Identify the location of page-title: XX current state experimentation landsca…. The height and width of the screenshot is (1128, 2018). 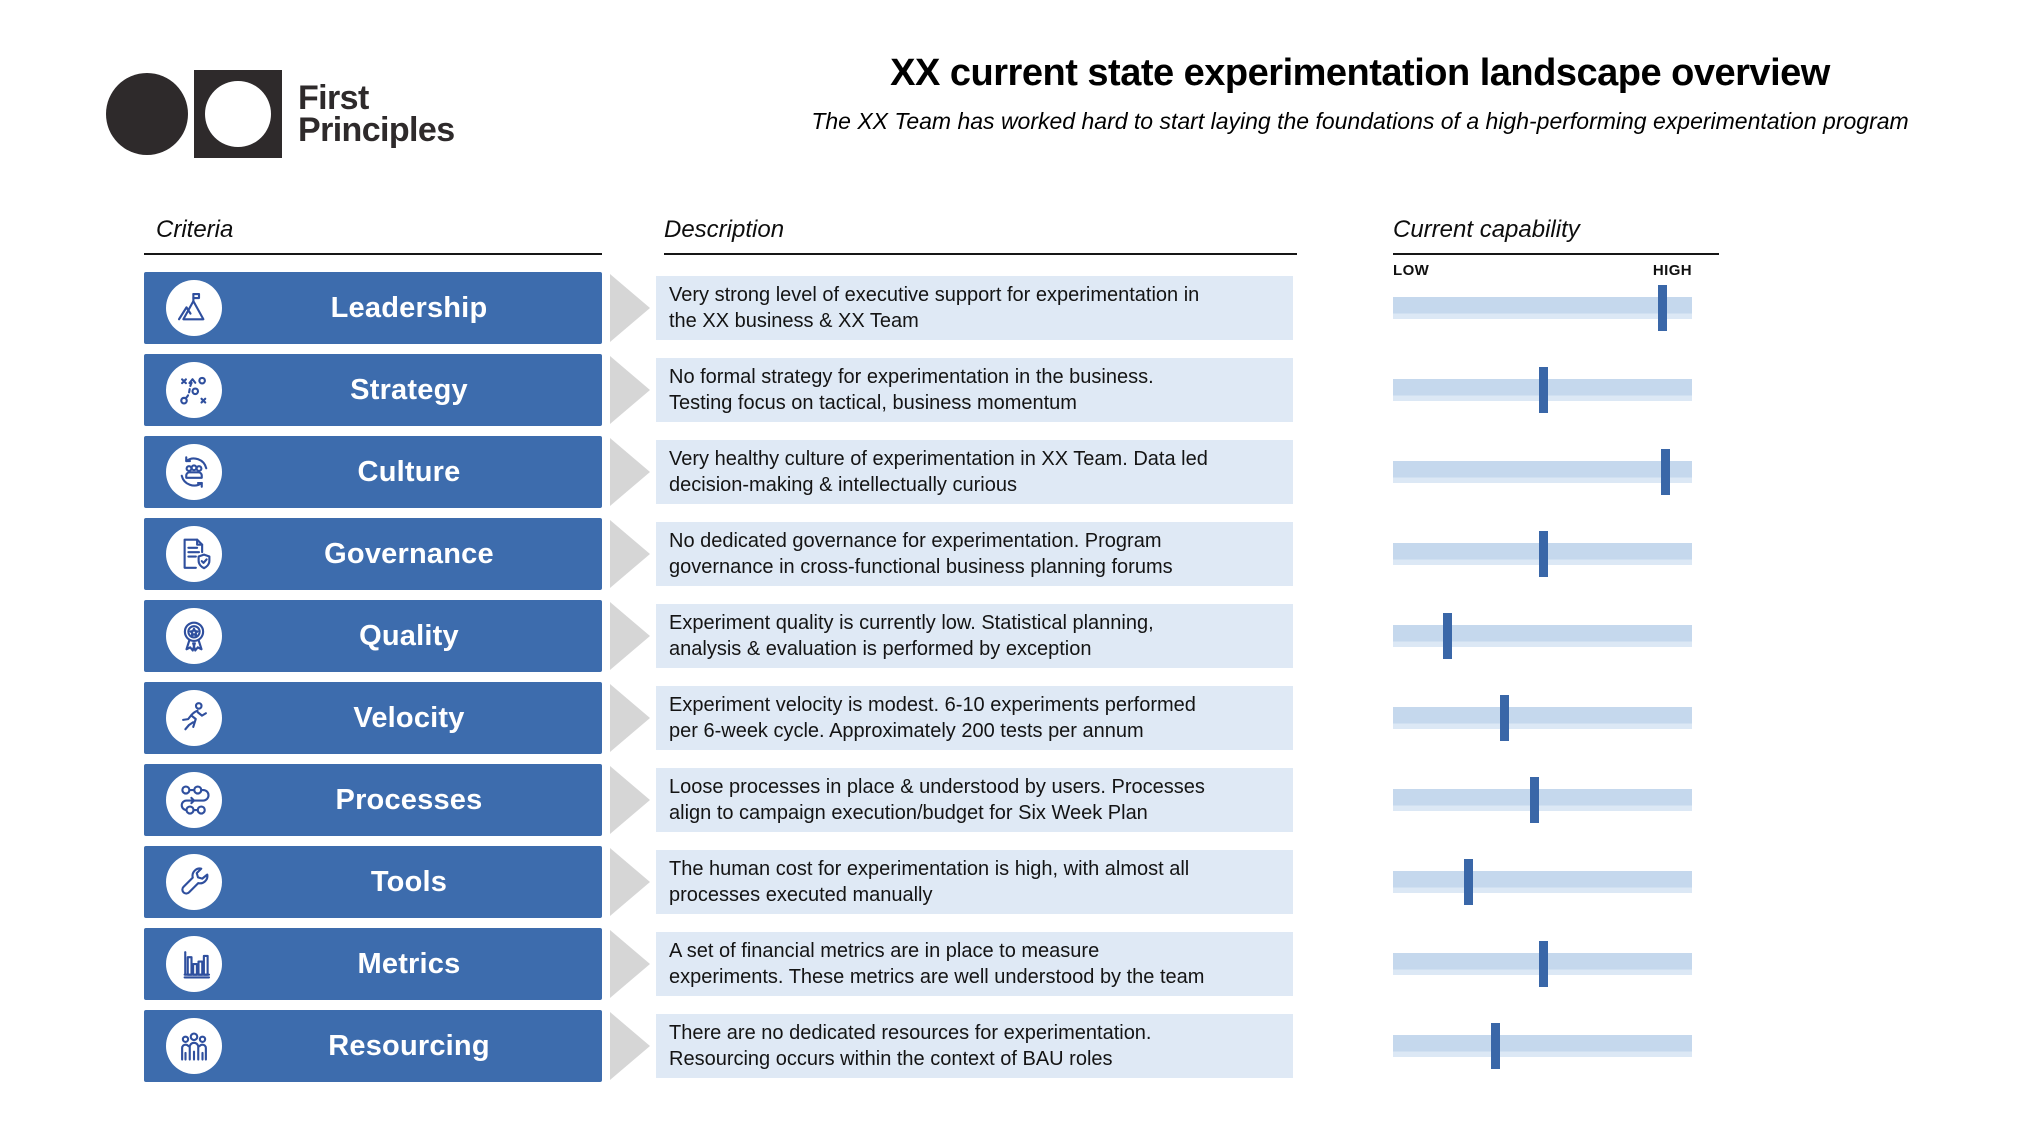
(1360, 73).